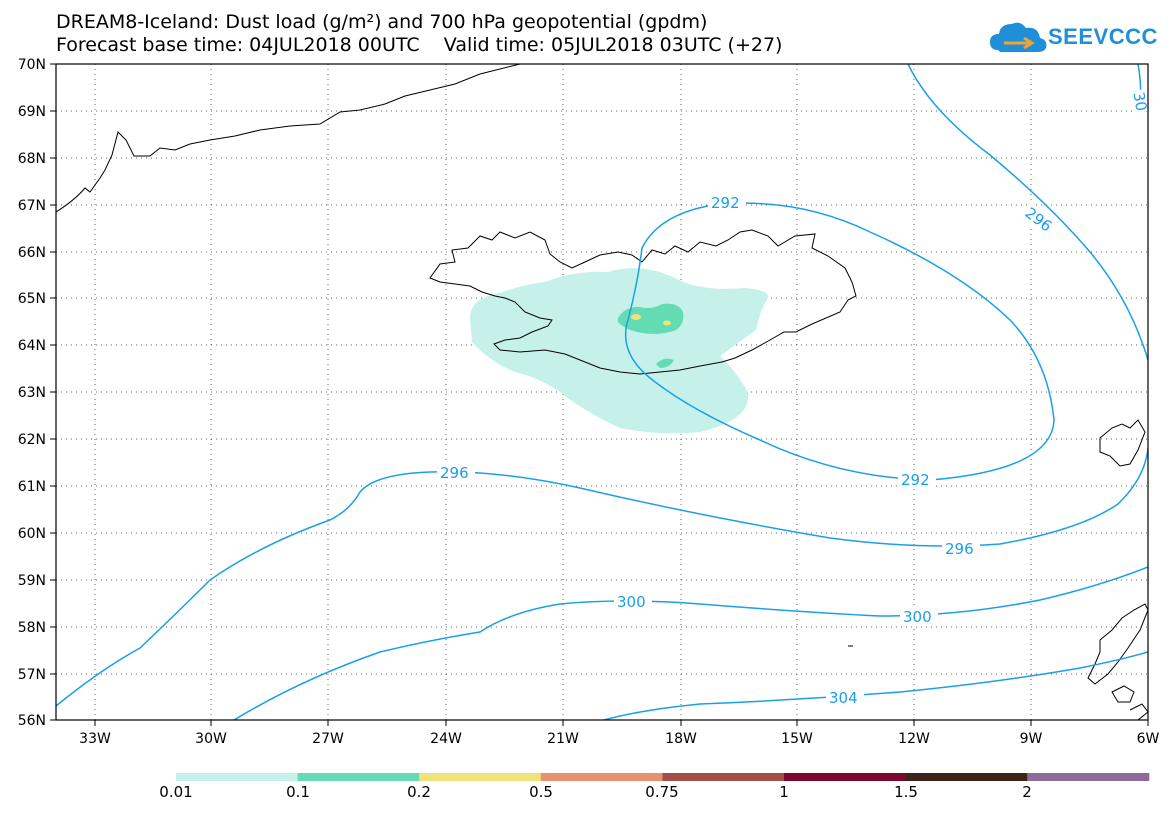 This screenshot has height=815, width=1175. I want to click on lon-label: 9W, so click(1031, 739).